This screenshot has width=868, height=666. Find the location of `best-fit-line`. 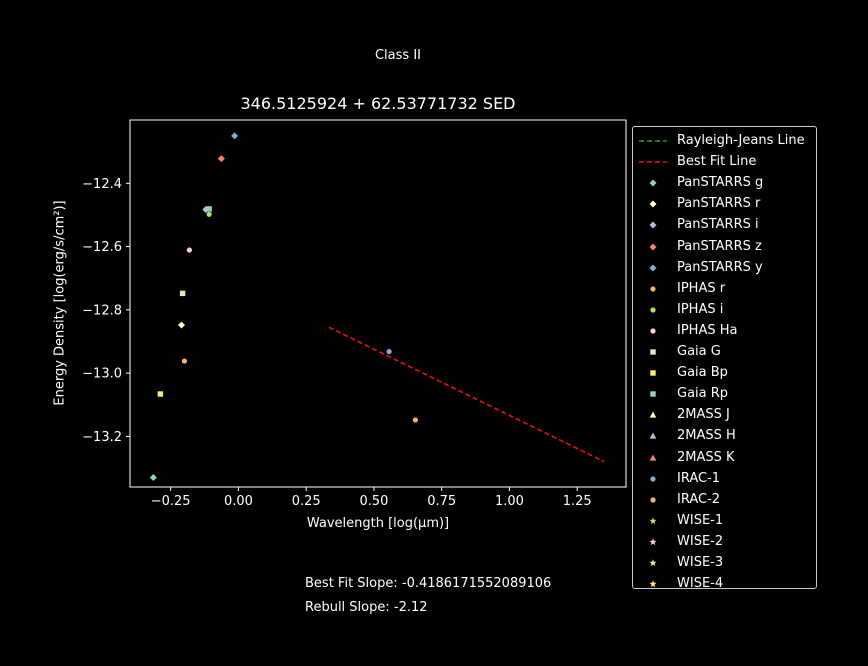

best-fit-line is located at coordinates (466, 394).